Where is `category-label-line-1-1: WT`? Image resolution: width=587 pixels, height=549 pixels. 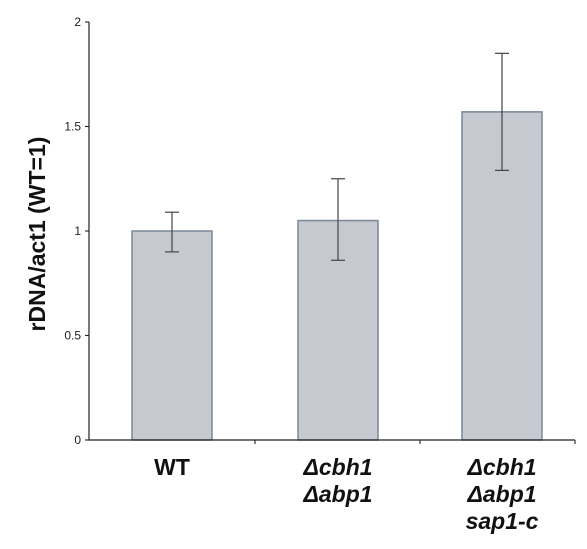
category-label-line-1-1: WT is located at coordinates (172, 467).